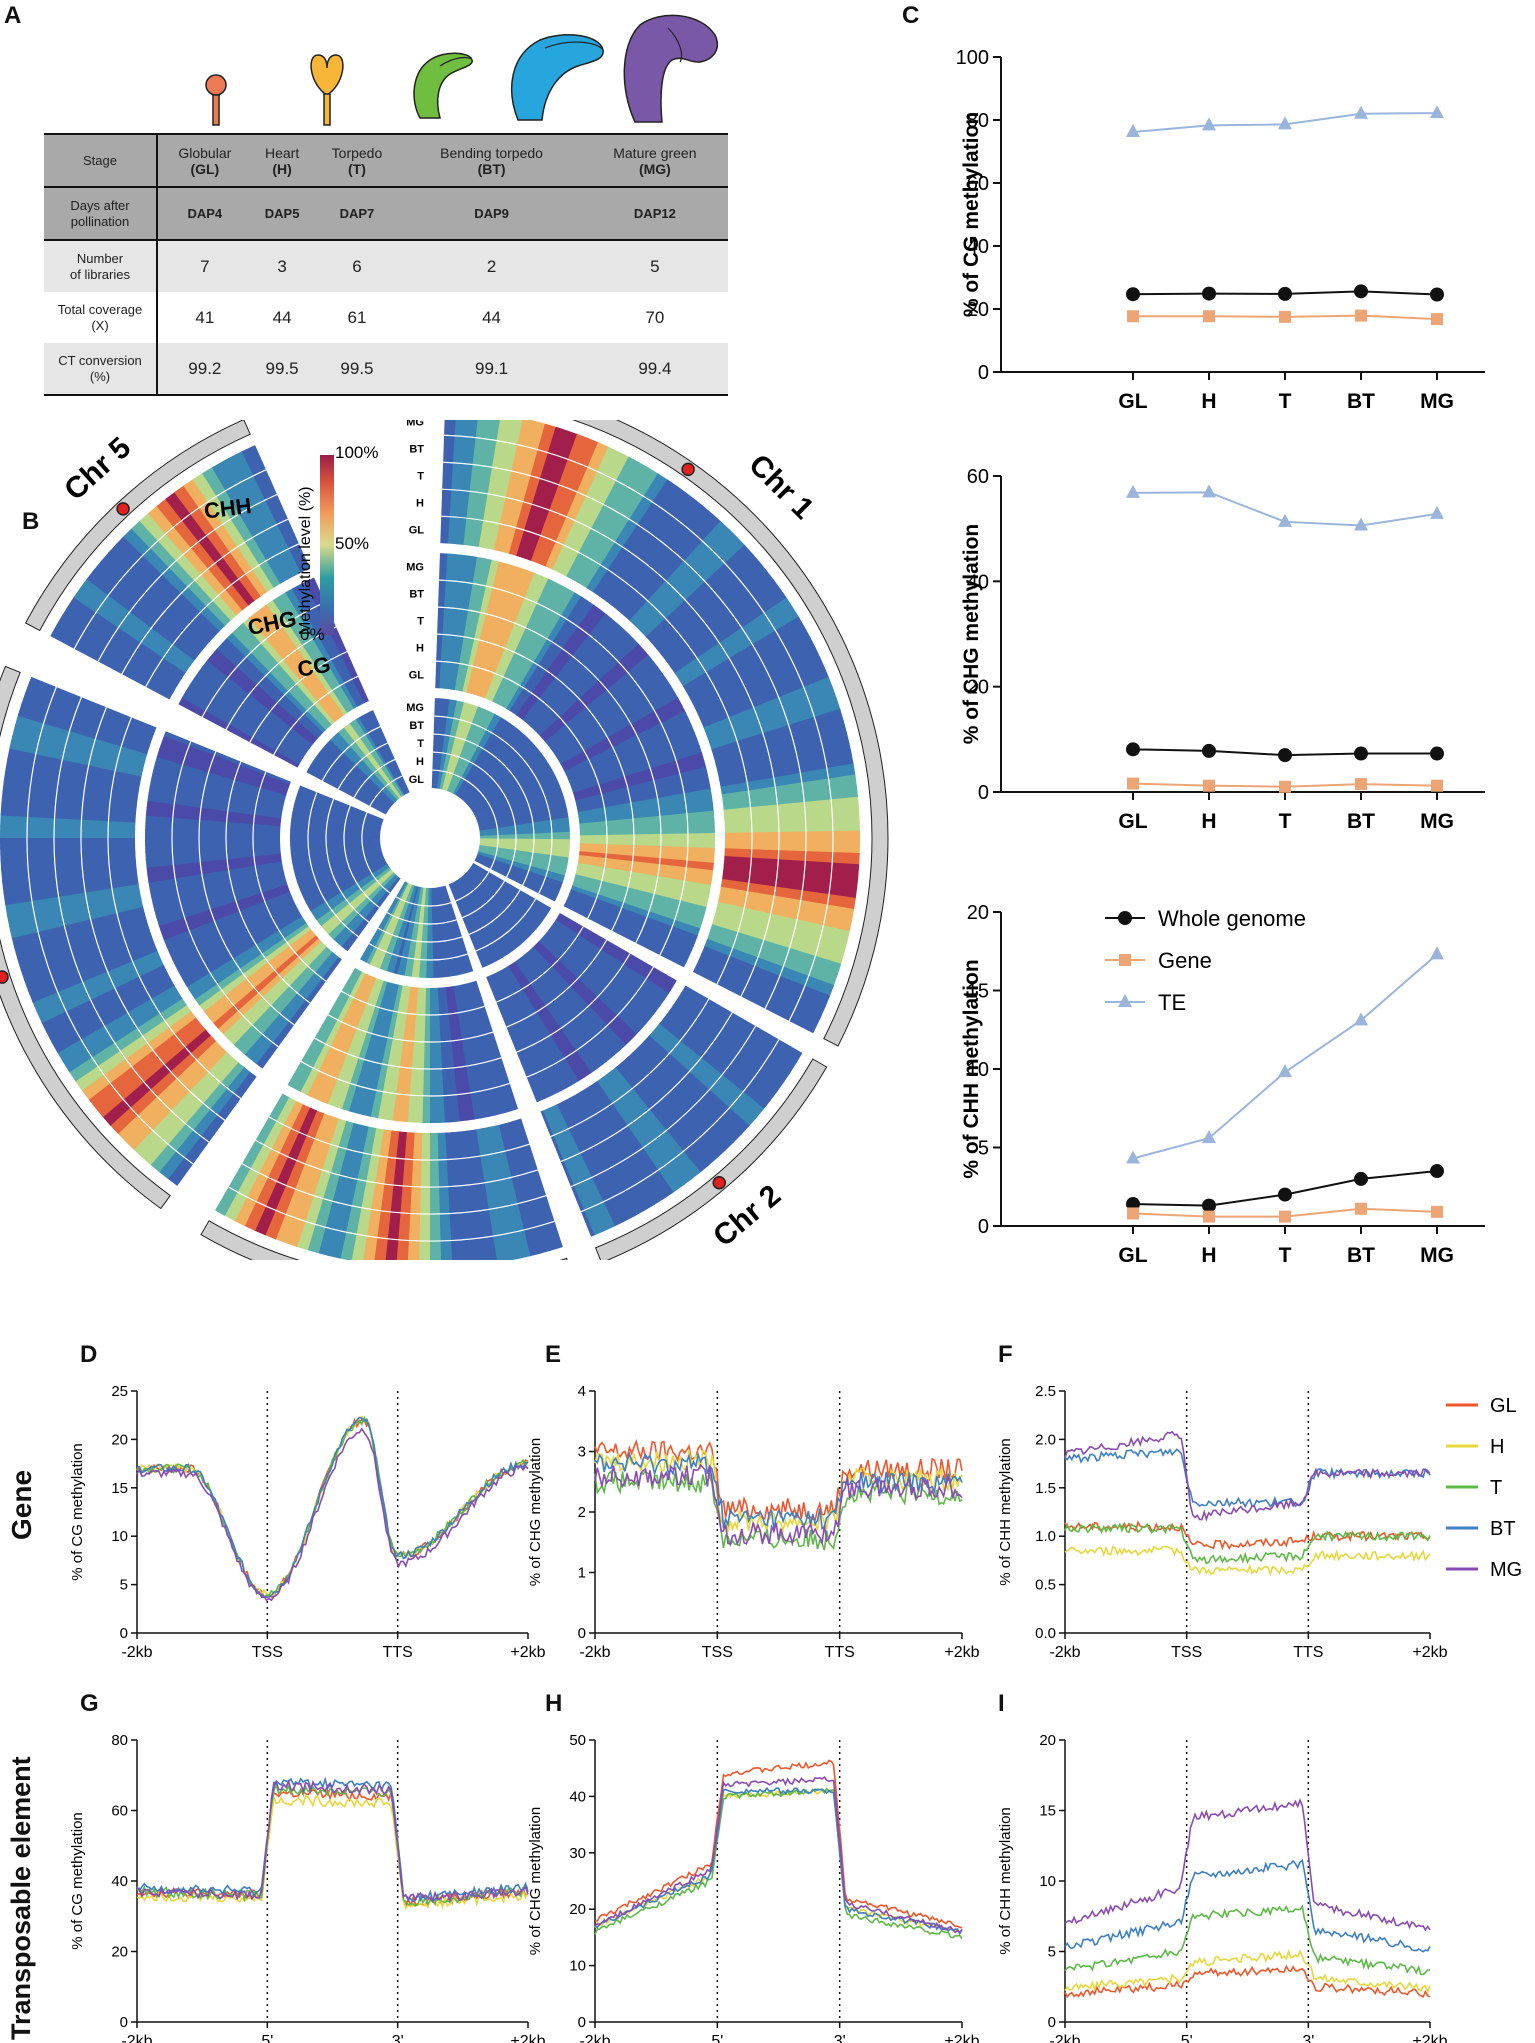  I want to click on x-tick-label: MG, so click(1437, 821).